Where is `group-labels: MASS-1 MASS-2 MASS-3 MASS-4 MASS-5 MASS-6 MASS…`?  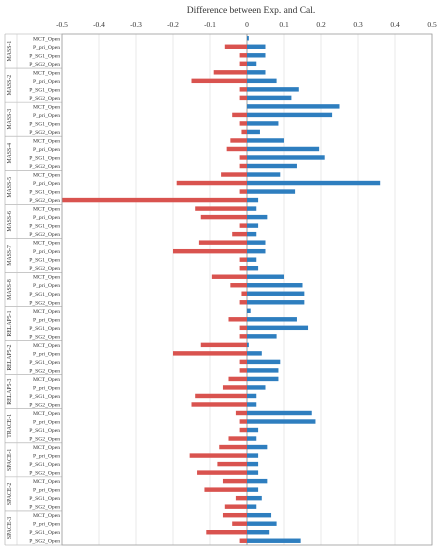 group-labels: MASS-1 MASS-2 MASS-3 MASS-4 MASS-5 MASS-6 MASS… is located at coordinates (10, 290).